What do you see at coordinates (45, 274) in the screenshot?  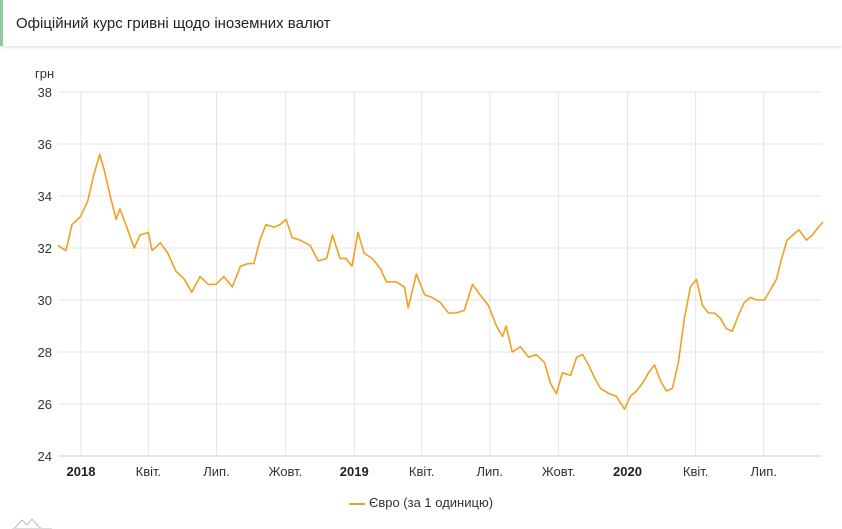 I see `y-ticks: 24 26 28 30 32 34 36 38` at bounding box center [45, 274].